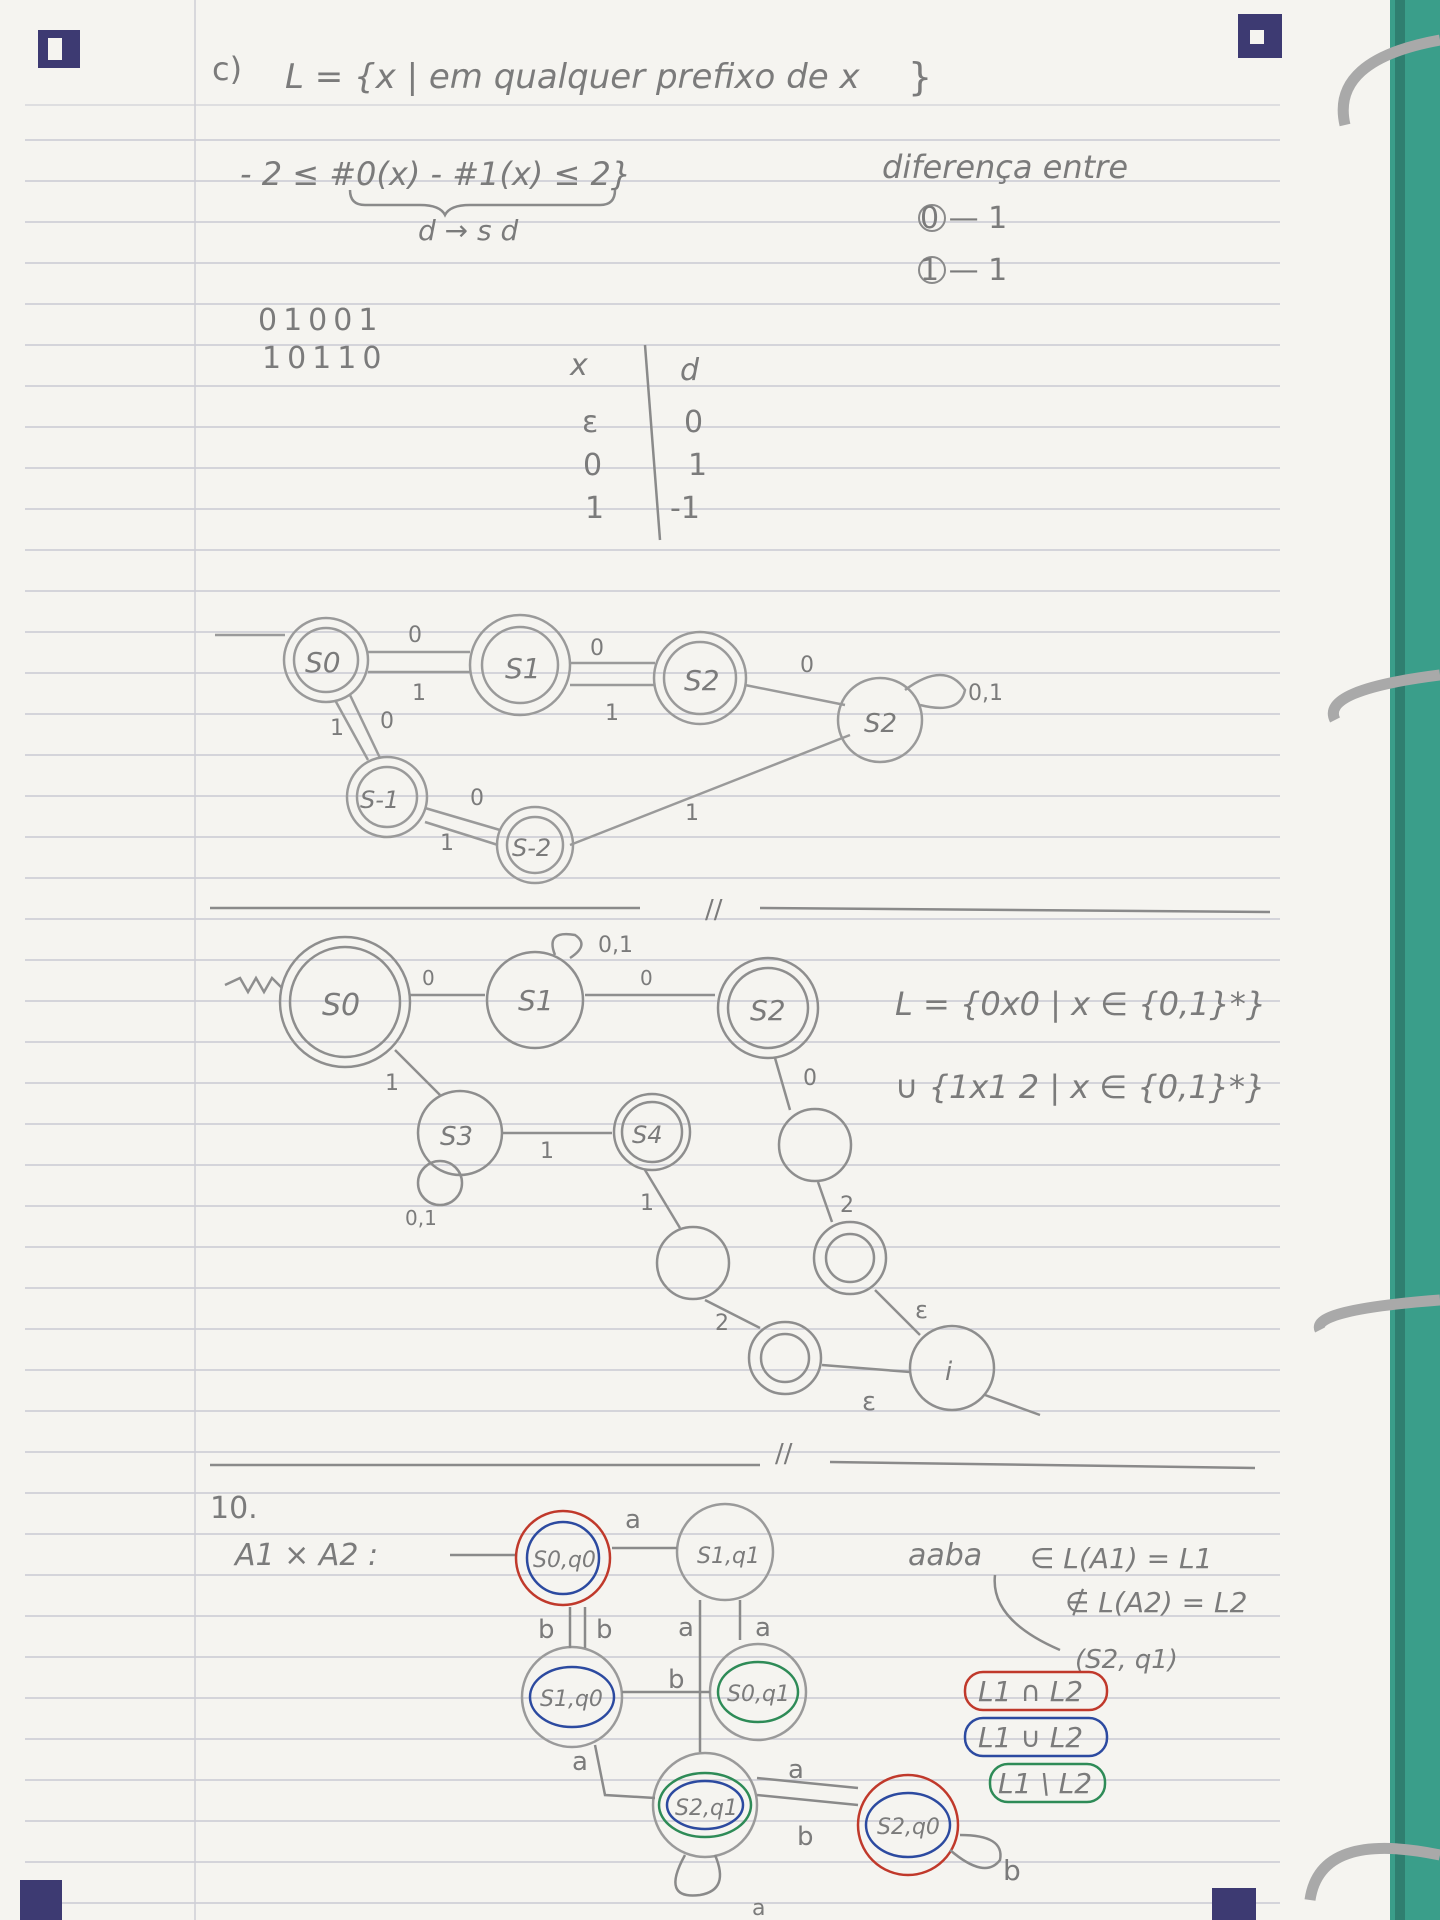 The image size is (1440, 1920). Describe the element at coordinates (468, 230) in the screenshot. I see `underbrace-note: d → s d` at that location.